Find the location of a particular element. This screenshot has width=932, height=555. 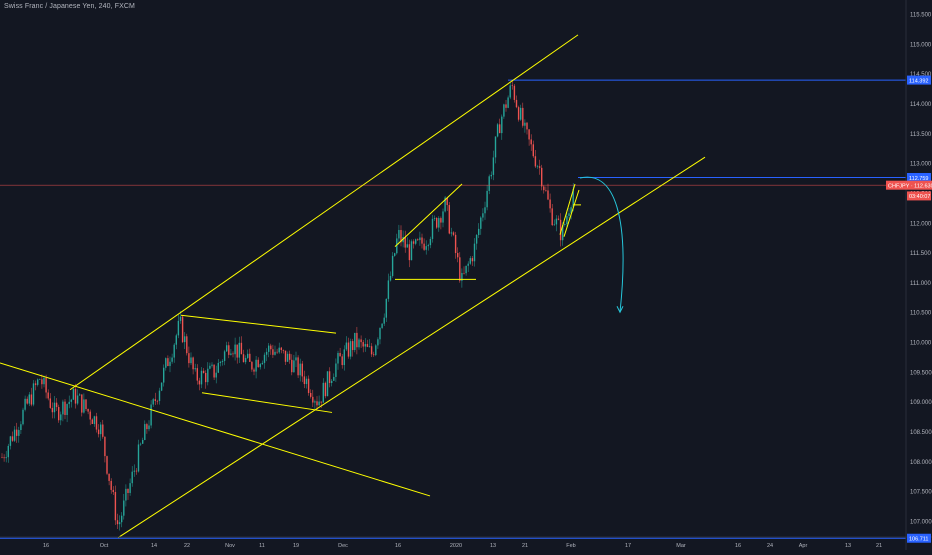

price-label-timer: 03:40:07 is located at coordinates (919, 197).